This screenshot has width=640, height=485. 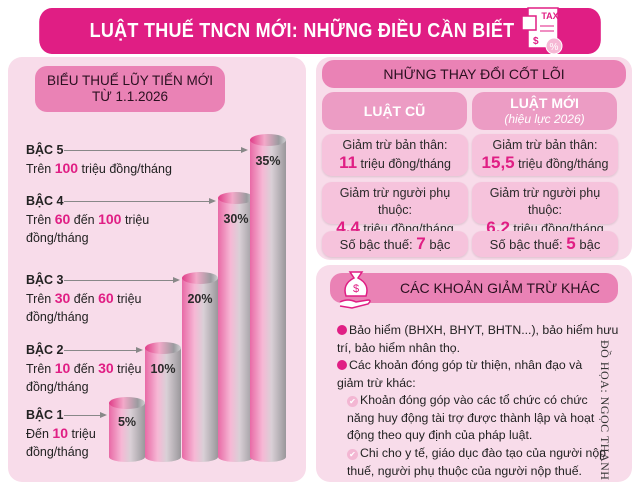 I want to click on new-law-header: LUẬT MỚI (hiệu lực 2026), so click(x=544, y=111).